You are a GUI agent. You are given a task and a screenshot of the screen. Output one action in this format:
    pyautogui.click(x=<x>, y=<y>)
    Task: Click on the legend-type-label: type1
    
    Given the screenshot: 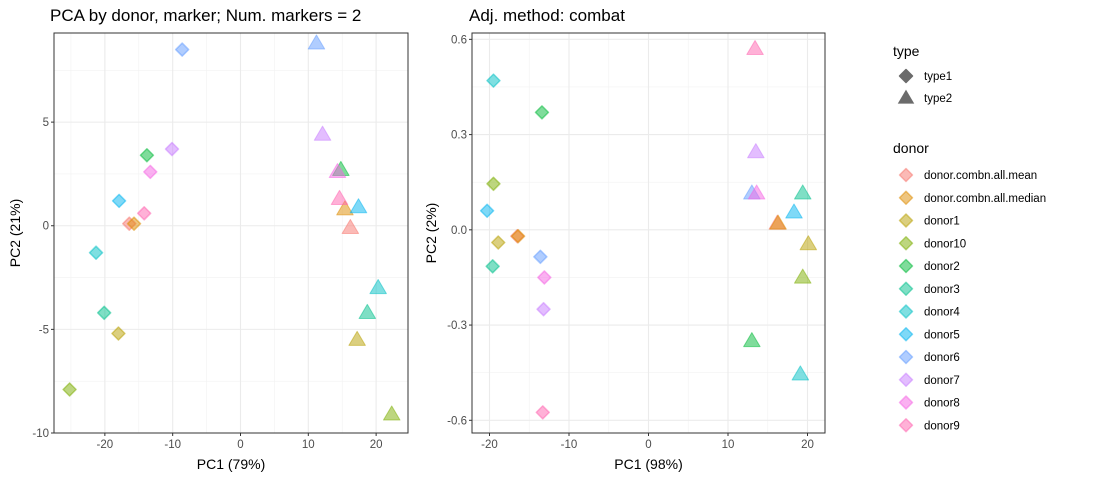 What is the action you would take?
    pyautogui.click(x=938, y=77)
    